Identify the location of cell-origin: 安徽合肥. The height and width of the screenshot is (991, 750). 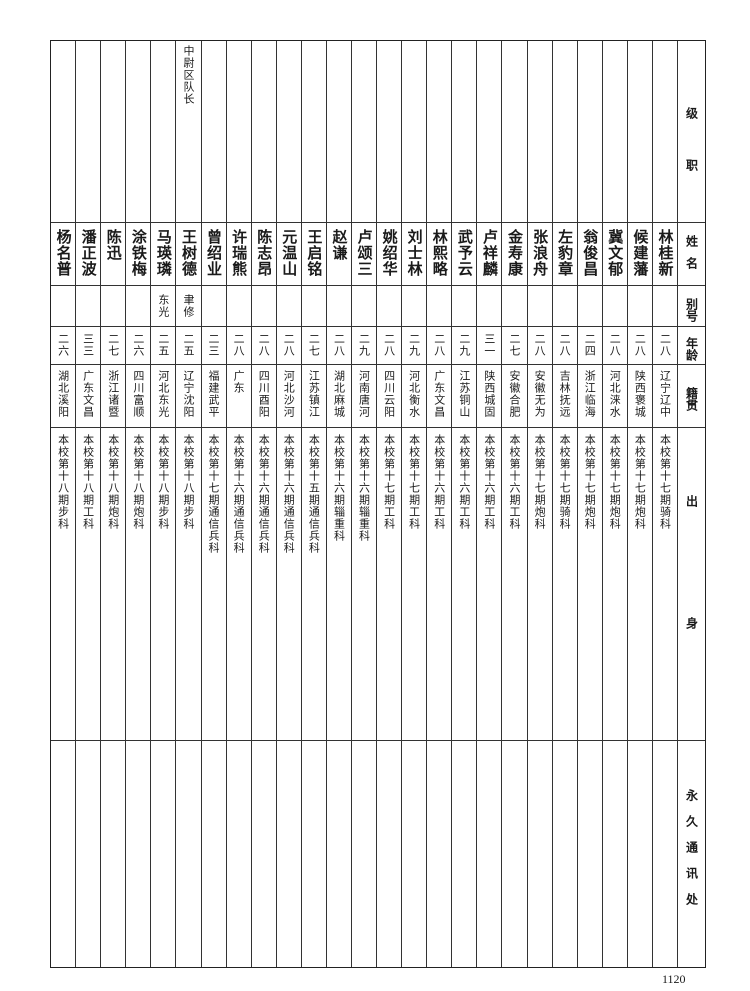
(514, 396).